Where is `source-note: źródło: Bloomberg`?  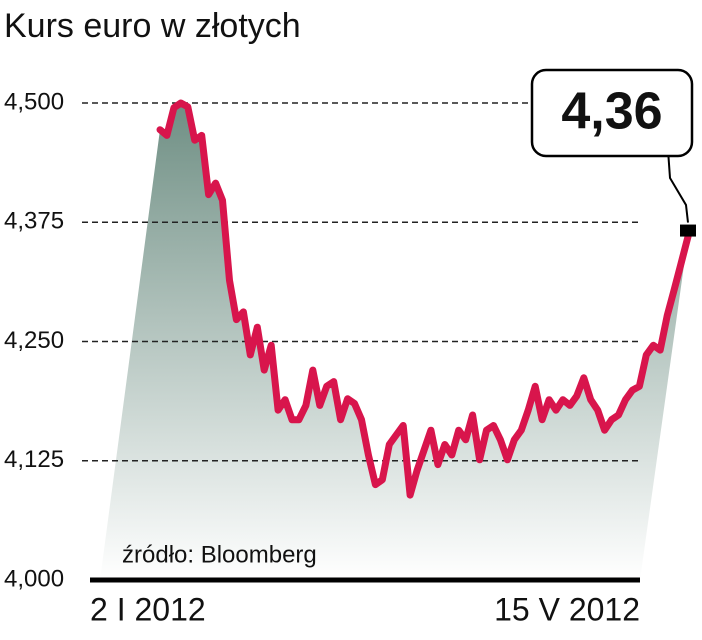 source-note: źródło: Bloomberg is located at coordinates (219, 554).